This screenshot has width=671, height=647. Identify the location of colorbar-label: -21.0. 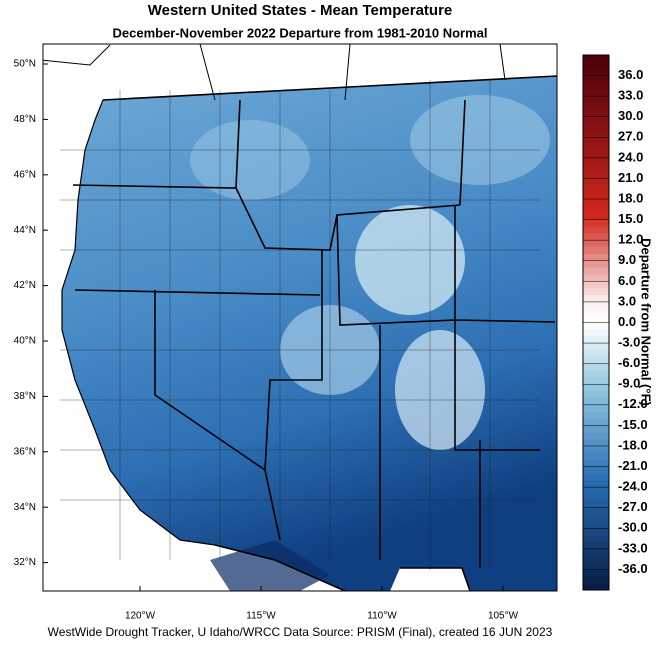
(633, 465).